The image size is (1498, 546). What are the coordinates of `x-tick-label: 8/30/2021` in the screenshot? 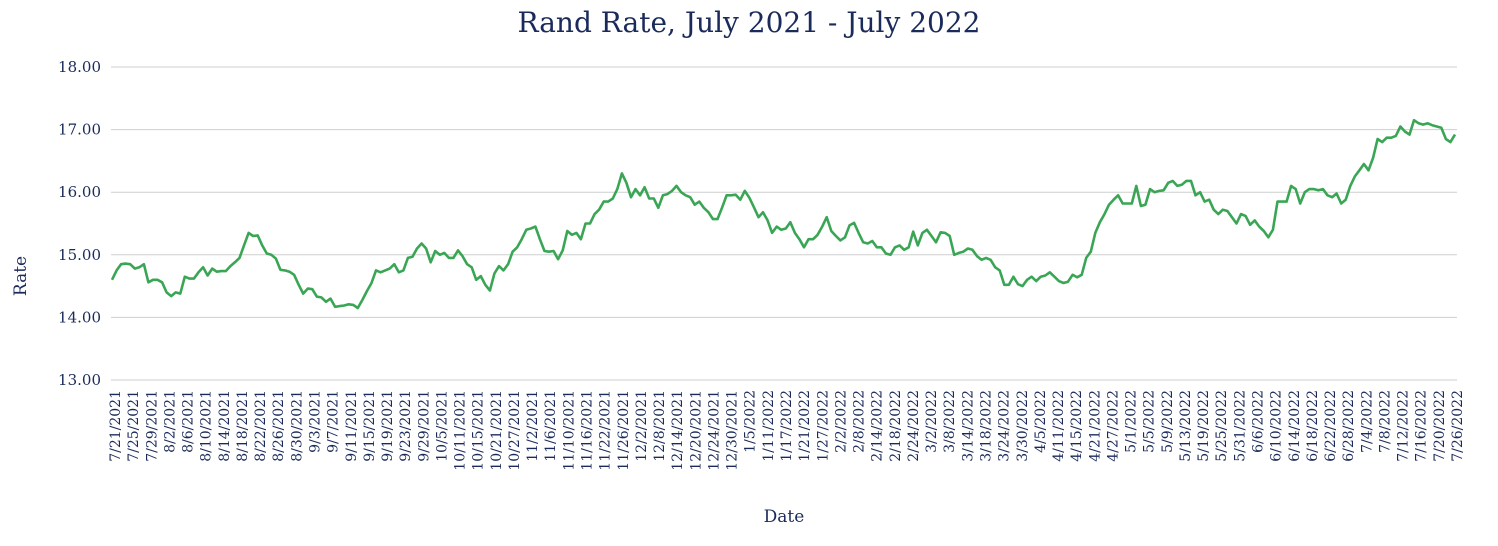 It's located at (297, 426).